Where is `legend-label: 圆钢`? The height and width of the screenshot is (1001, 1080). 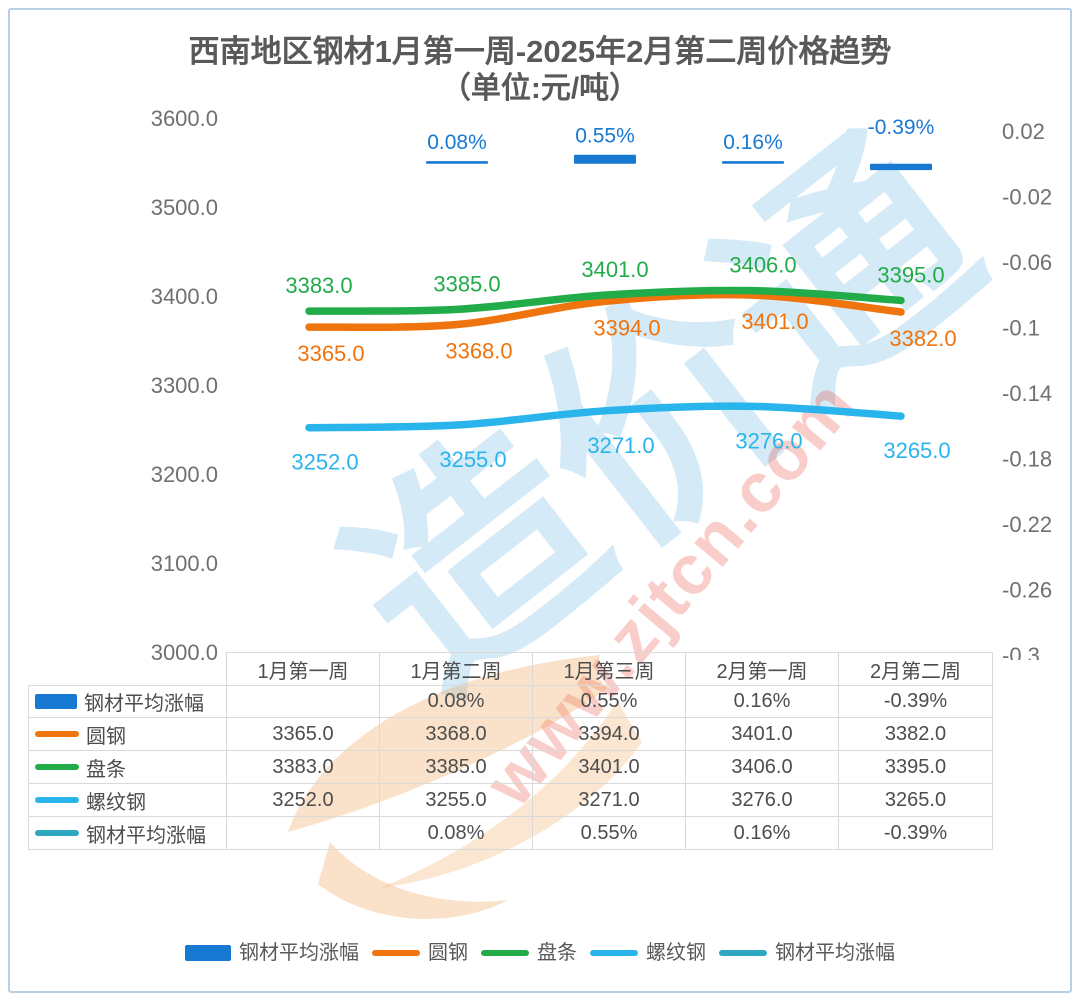
legend-label: 圆钢 is located at coordinates (448, 953).